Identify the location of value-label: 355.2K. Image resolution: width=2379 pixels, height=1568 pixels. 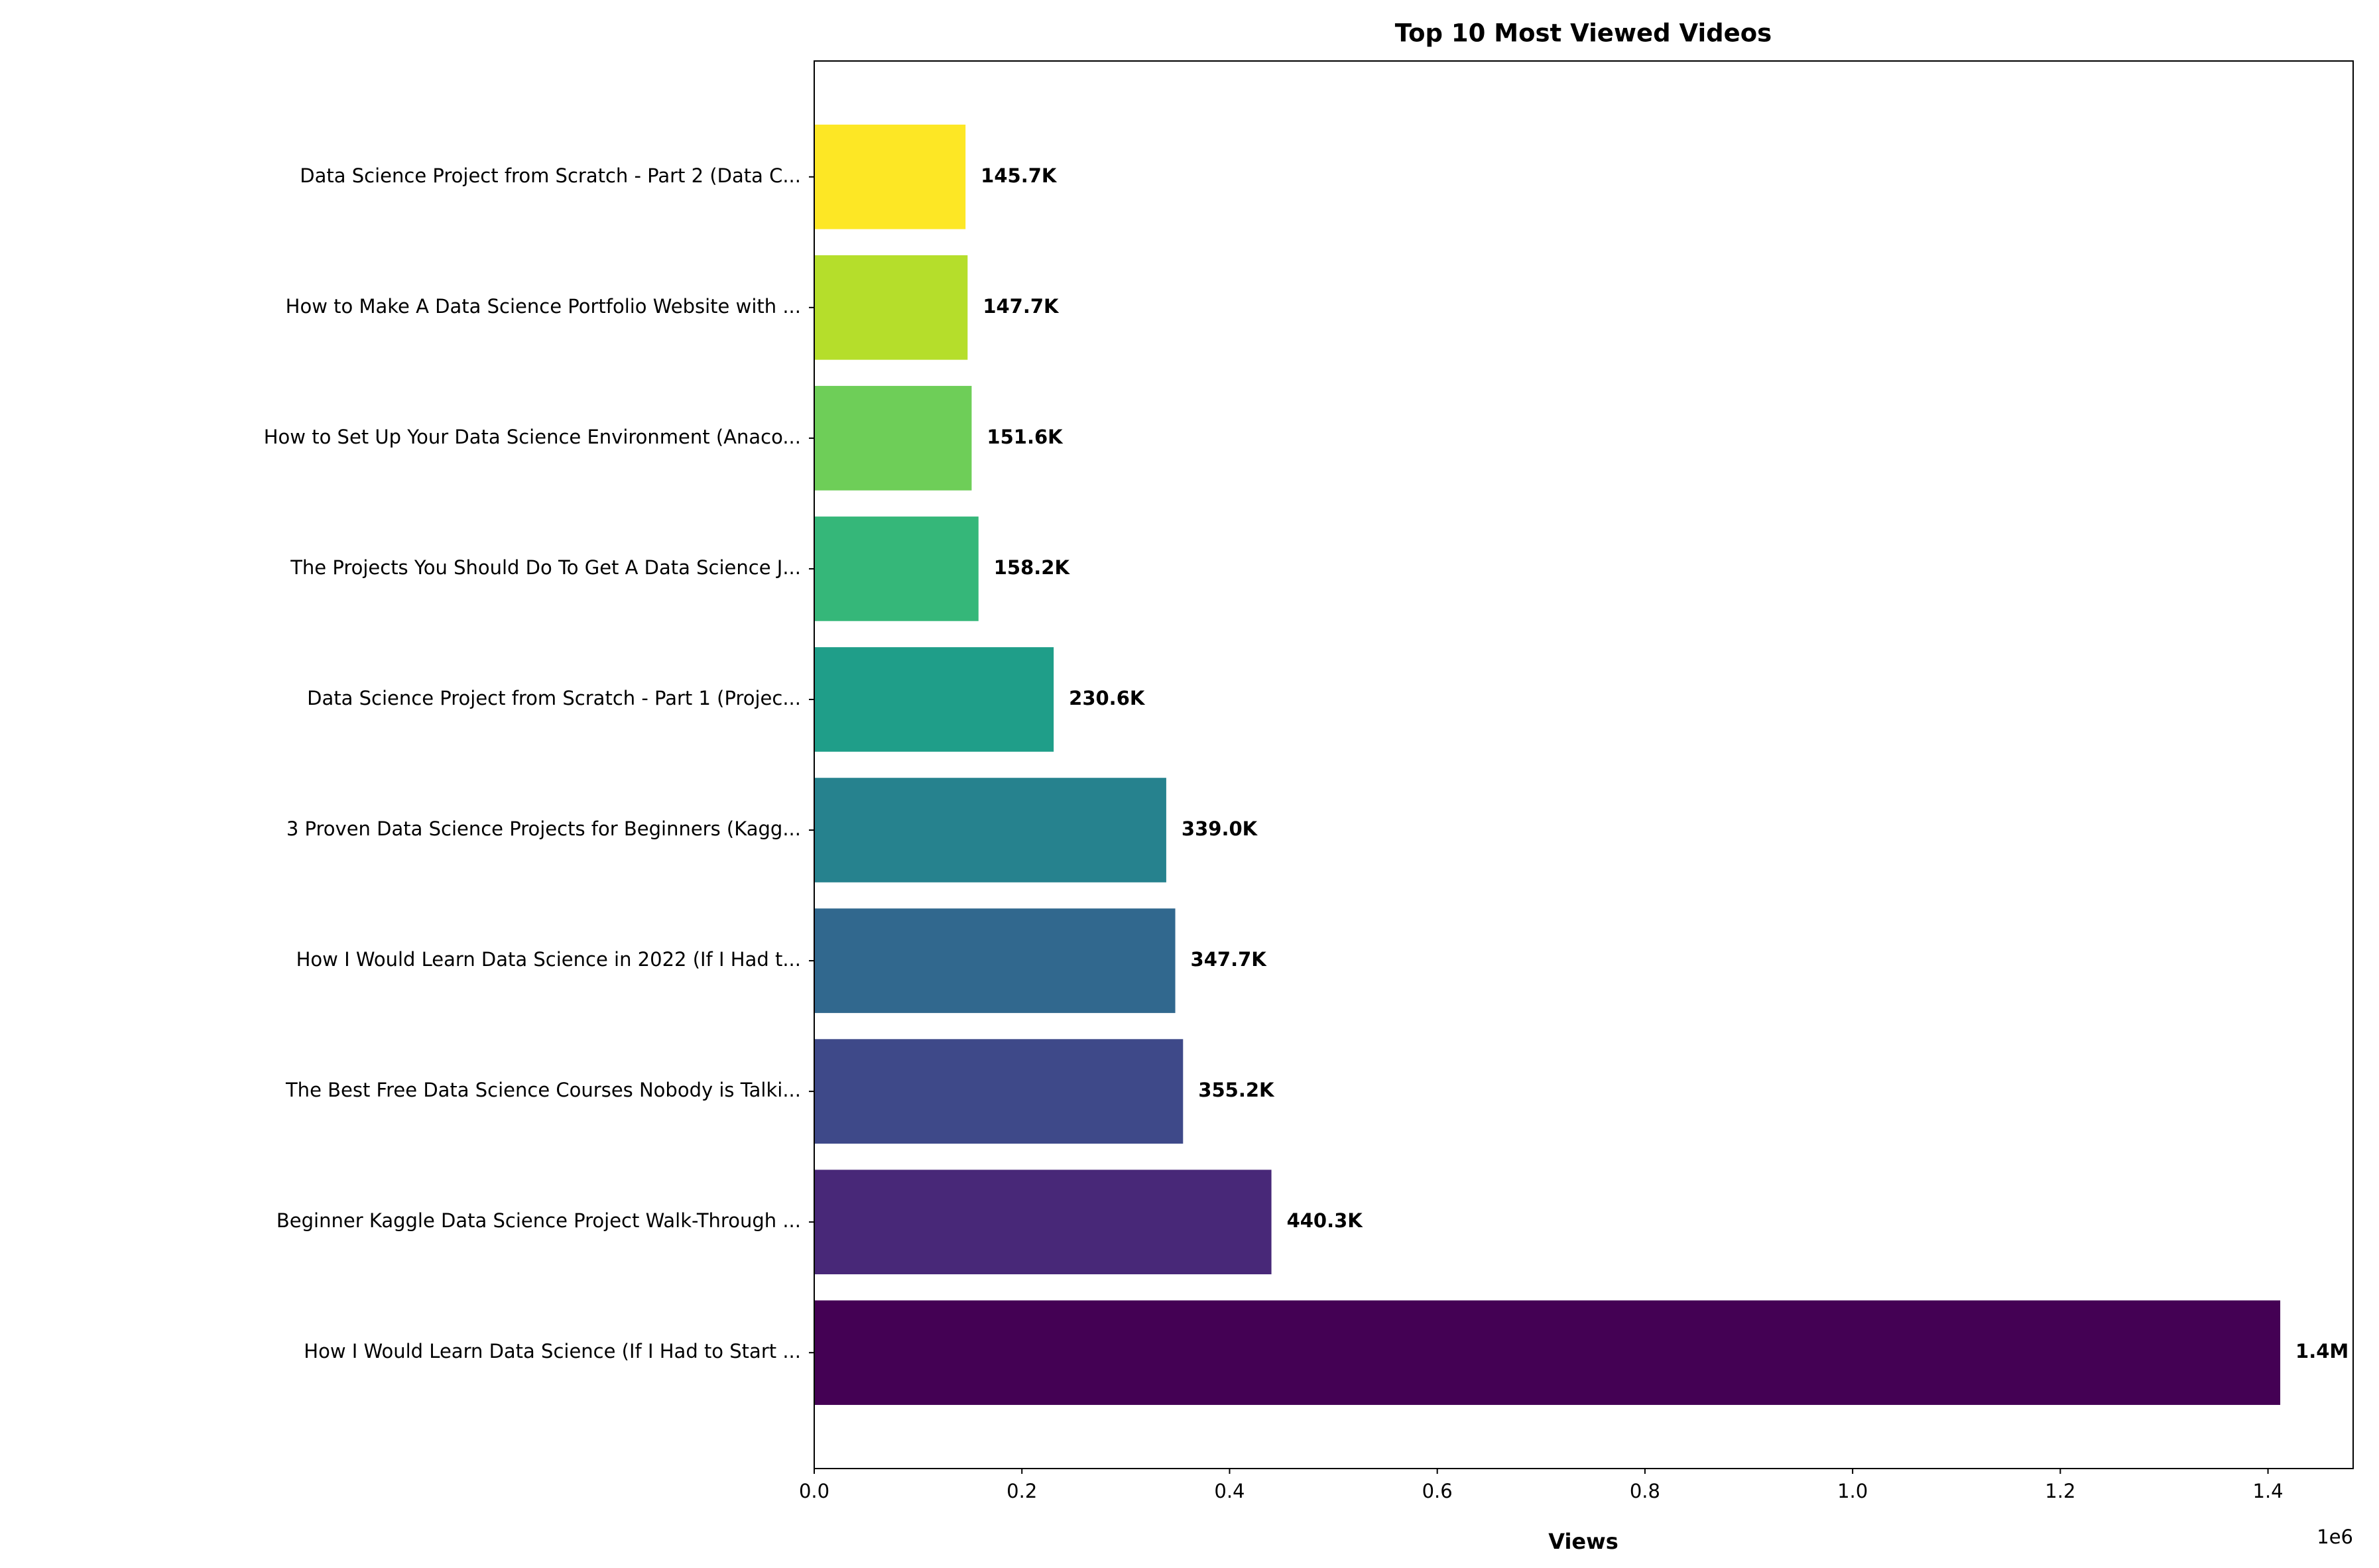
(1236, 1090).